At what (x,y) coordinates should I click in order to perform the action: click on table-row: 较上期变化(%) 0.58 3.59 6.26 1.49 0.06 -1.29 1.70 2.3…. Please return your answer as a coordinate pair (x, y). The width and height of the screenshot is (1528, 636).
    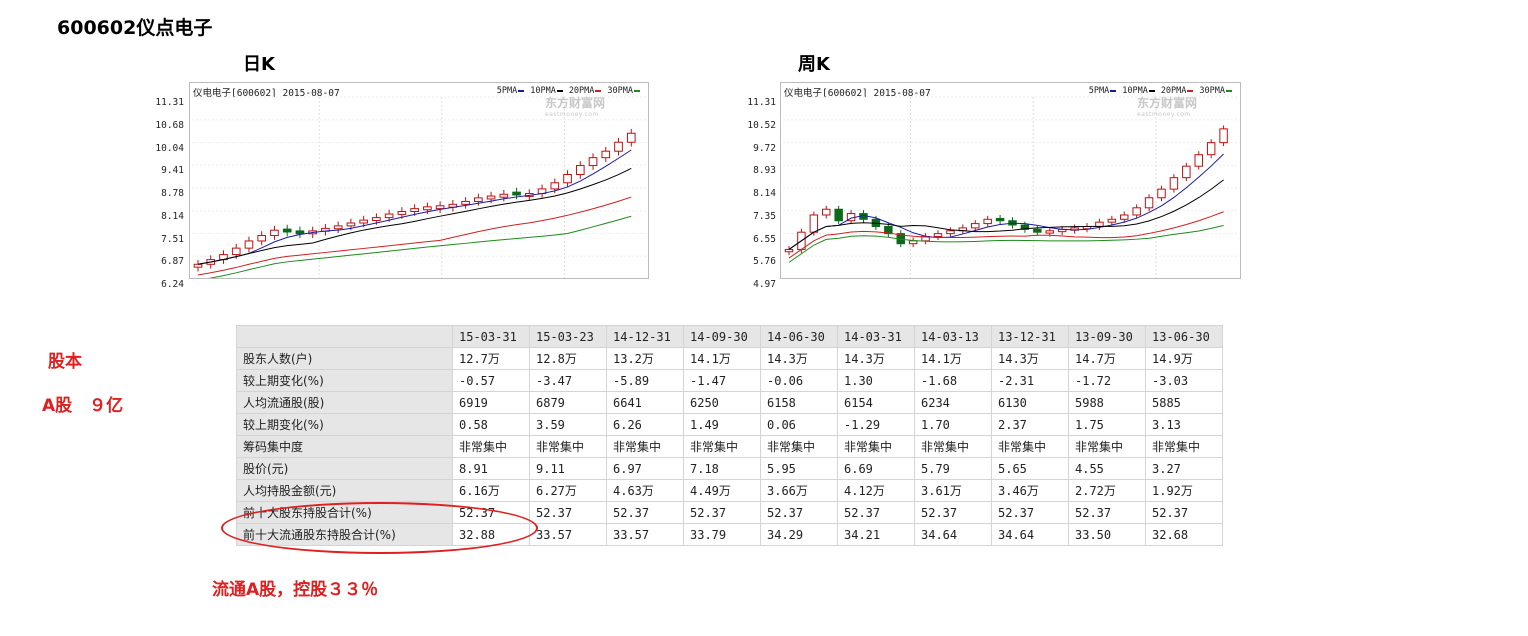
    Looking at the image, I should click on (729, 424).